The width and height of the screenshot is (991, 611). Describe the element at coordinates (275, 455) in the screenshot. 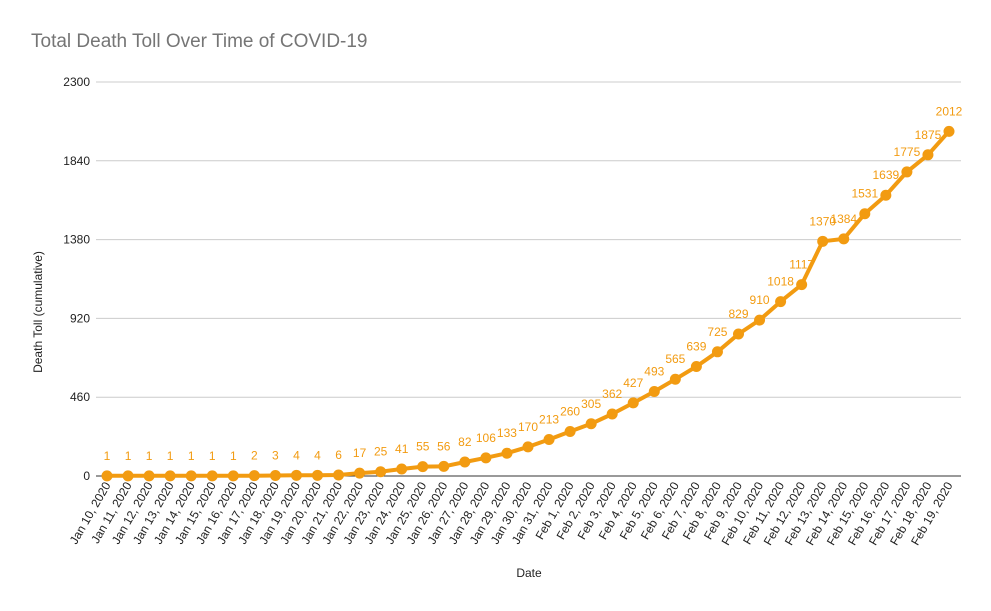

I see `data-label: 3` at that location.